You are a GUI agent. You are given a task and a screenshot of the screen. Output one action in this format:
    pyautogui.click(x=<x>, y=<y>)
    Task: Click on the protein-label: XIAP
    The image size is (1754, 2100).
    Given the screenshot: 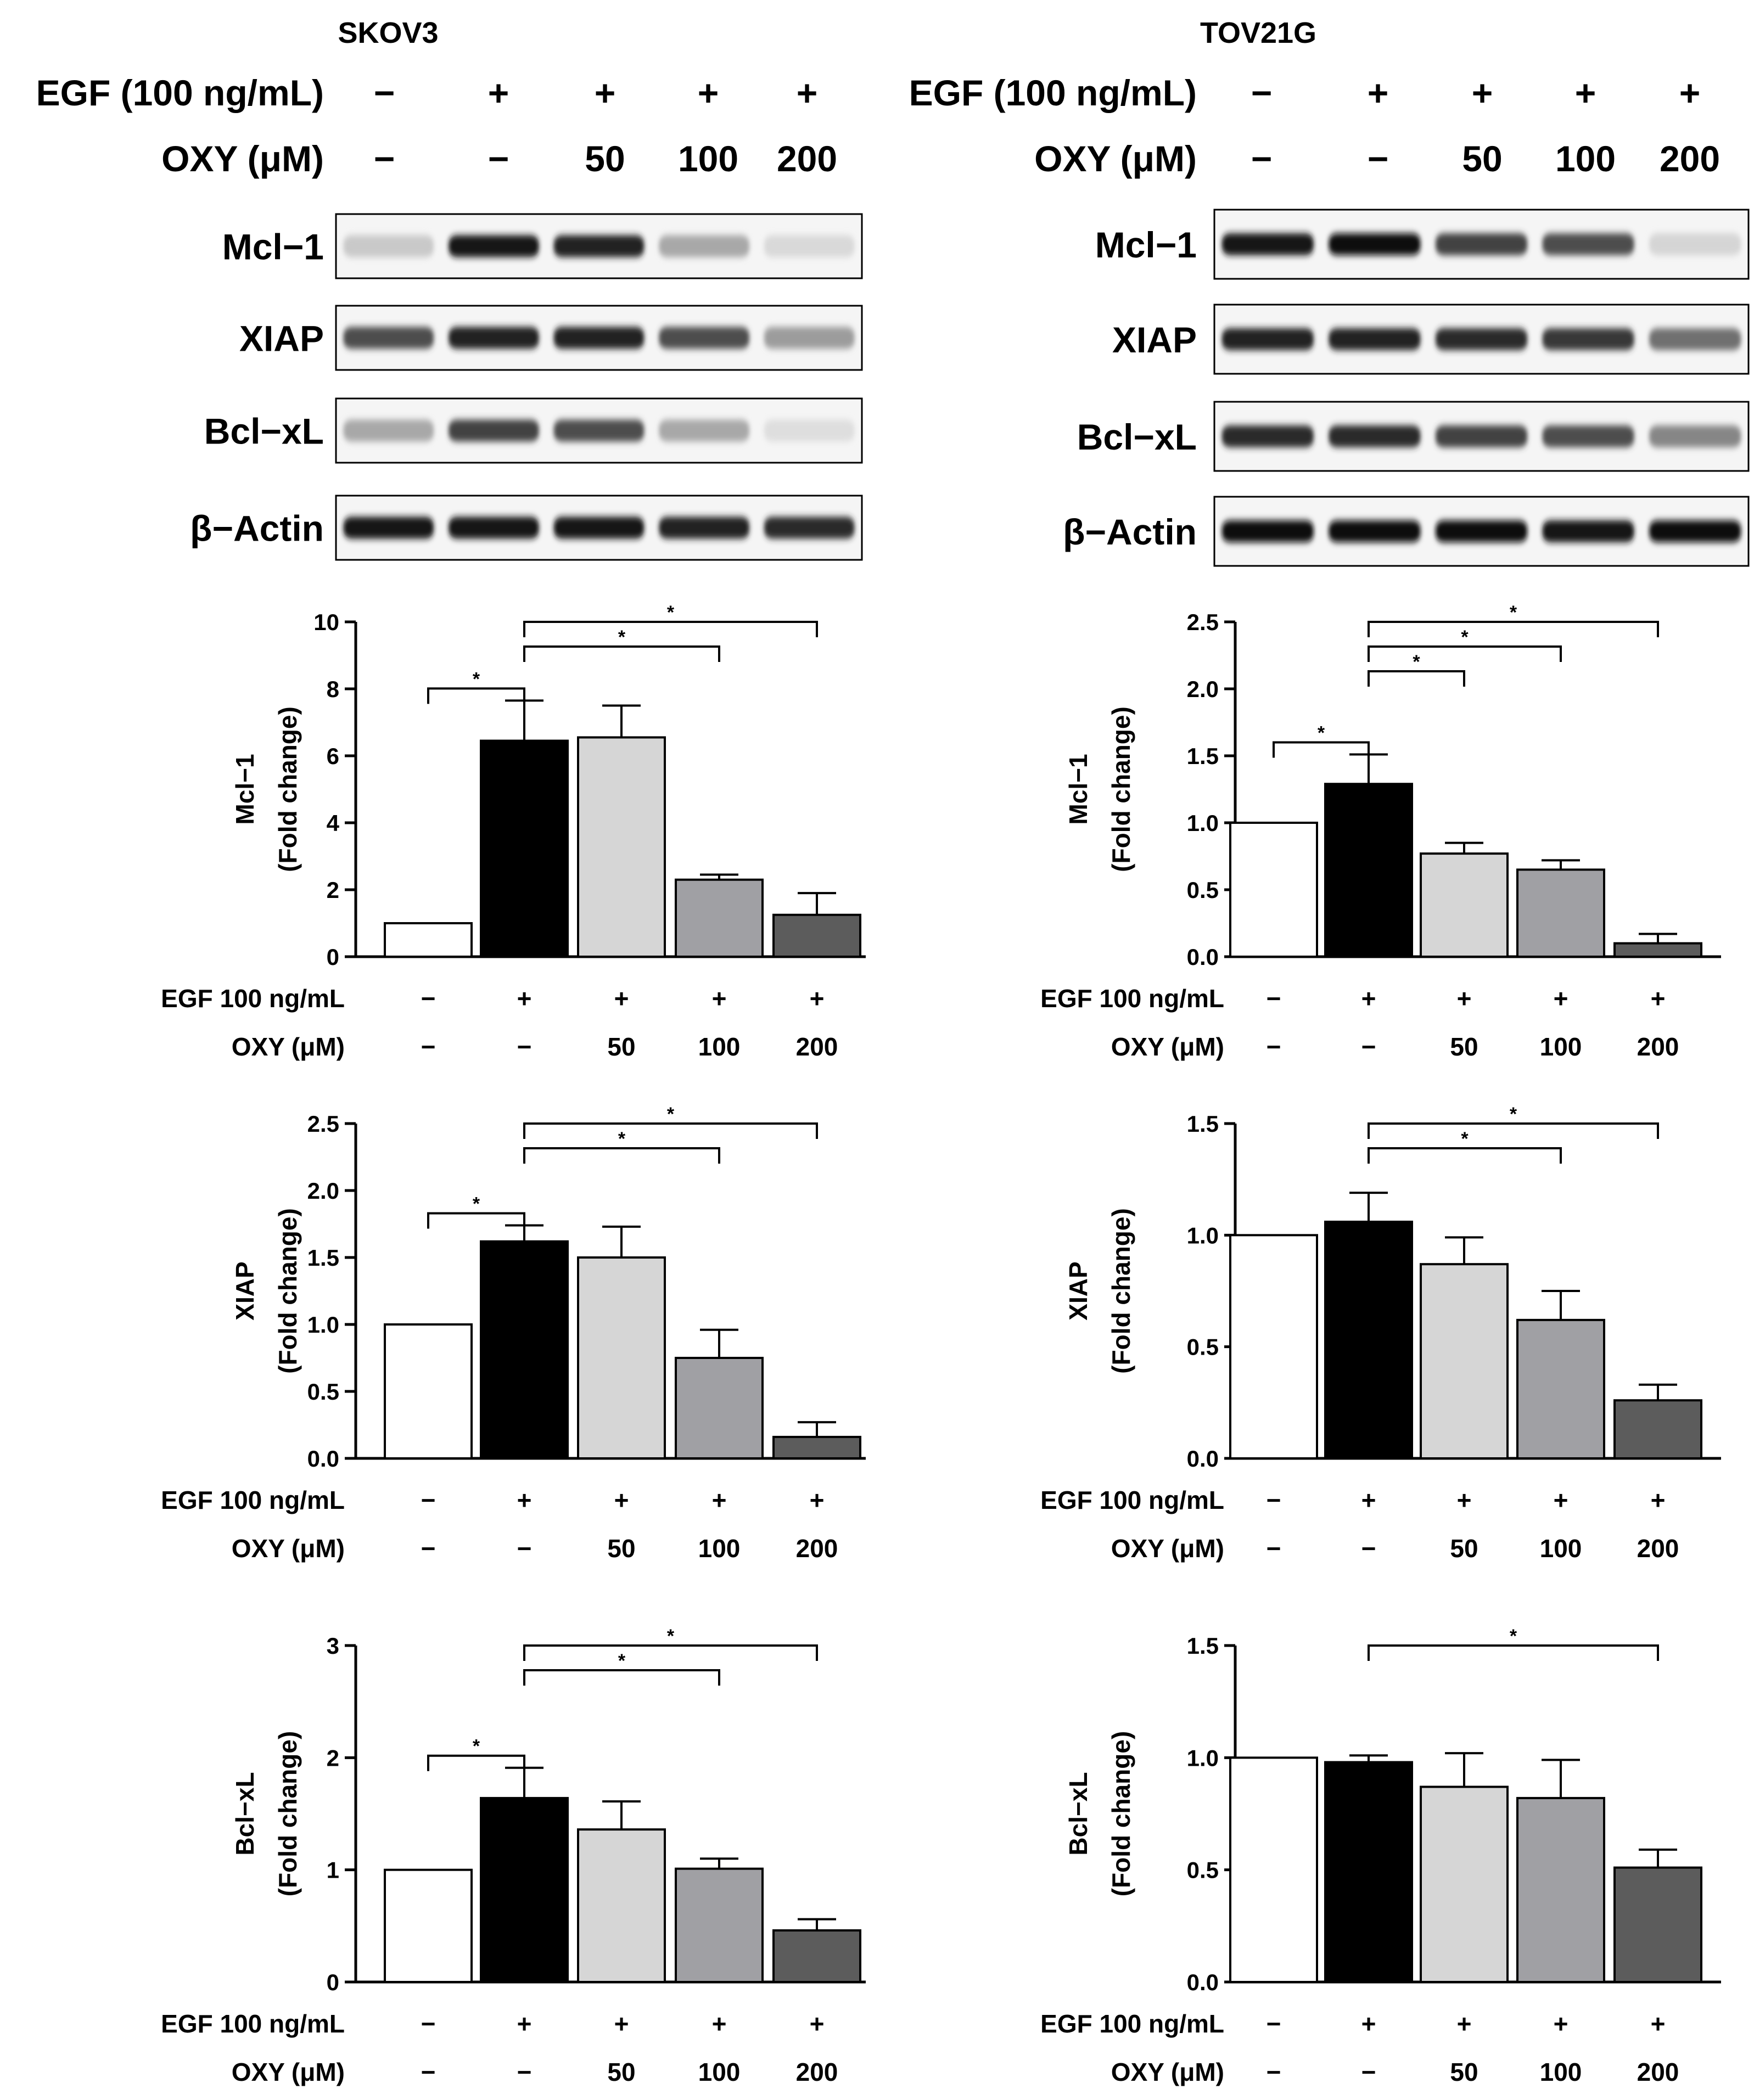 What is the action you would take?
    pyautogui.click(x=1154, y=339)
    